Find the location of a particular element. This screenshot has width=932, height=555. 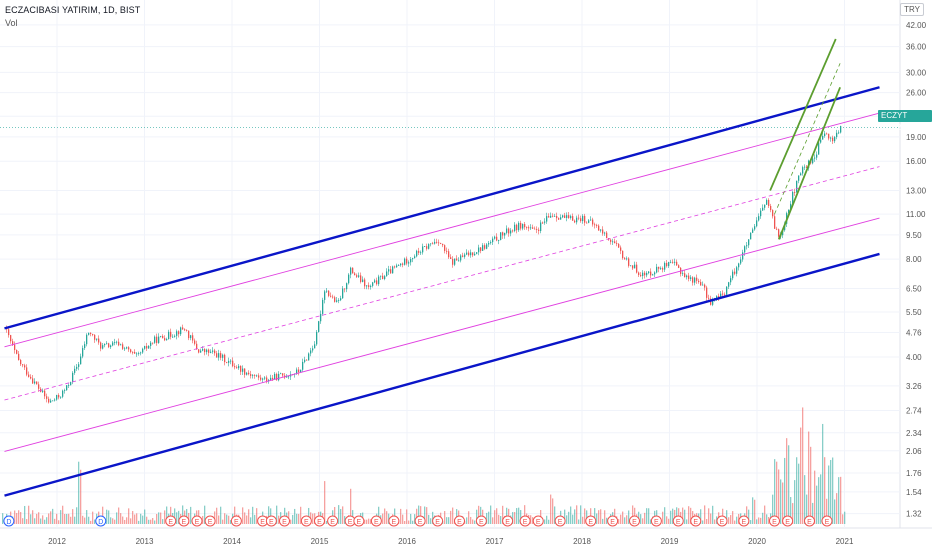

fast-channel-upper-line is located at coordinates (803, 114).